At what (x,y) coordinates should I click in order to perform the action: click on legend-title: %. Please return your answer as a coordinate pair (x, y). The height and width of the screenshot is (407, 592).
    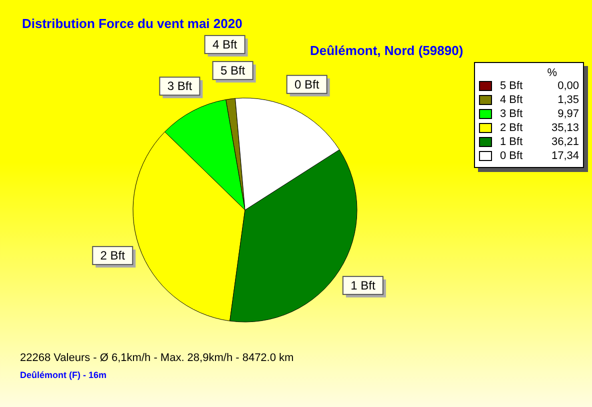
    Looking at the image, I should click on (552, 73).